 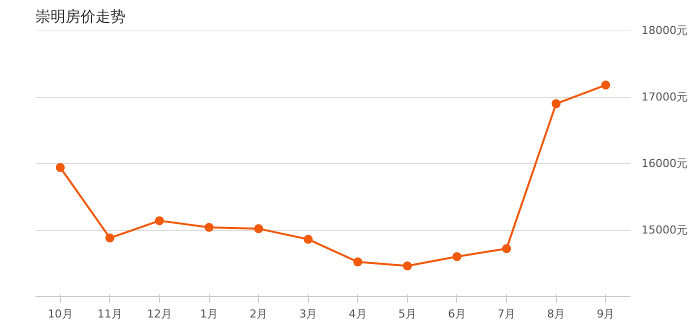 I want to click on x-tick-label: 10月, so click(x=60, y=314).